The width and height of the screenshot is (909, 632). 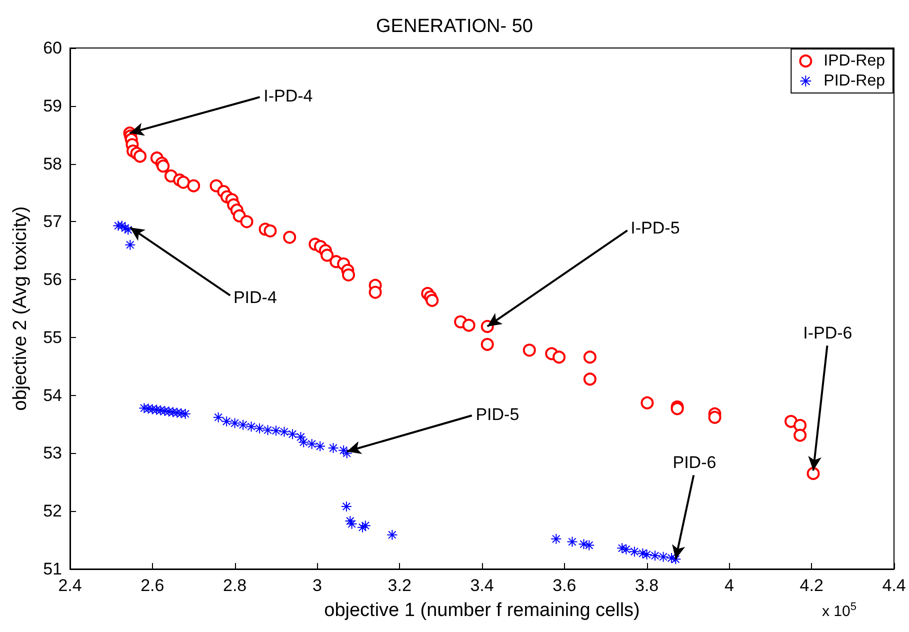 I want to click on y-tick-label: 59, so click(x=52, y=106).